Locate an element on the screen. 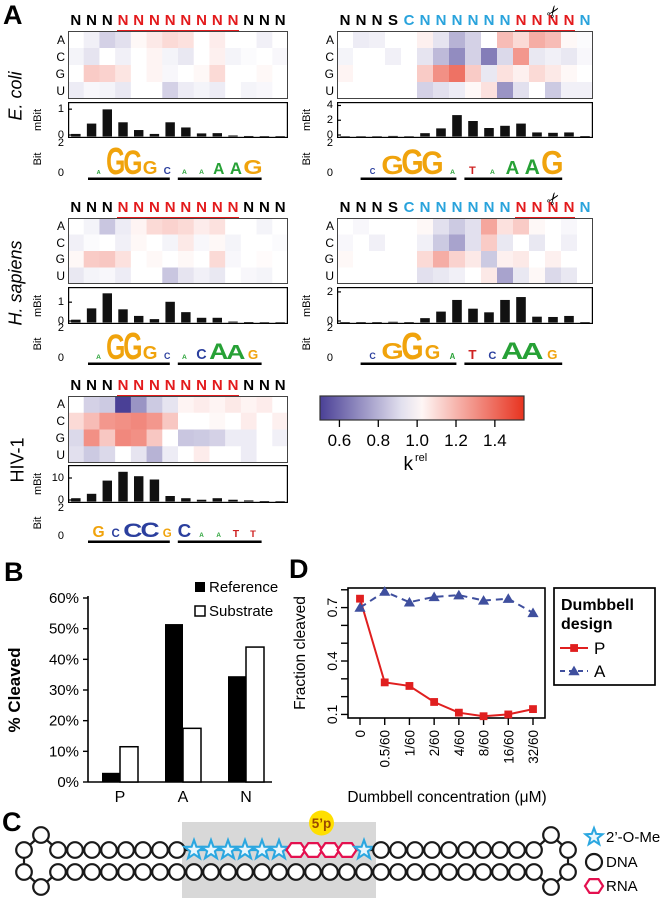 This screenshot has width=661, height=906. legend-star-icon is located at coordinates (594, 836).